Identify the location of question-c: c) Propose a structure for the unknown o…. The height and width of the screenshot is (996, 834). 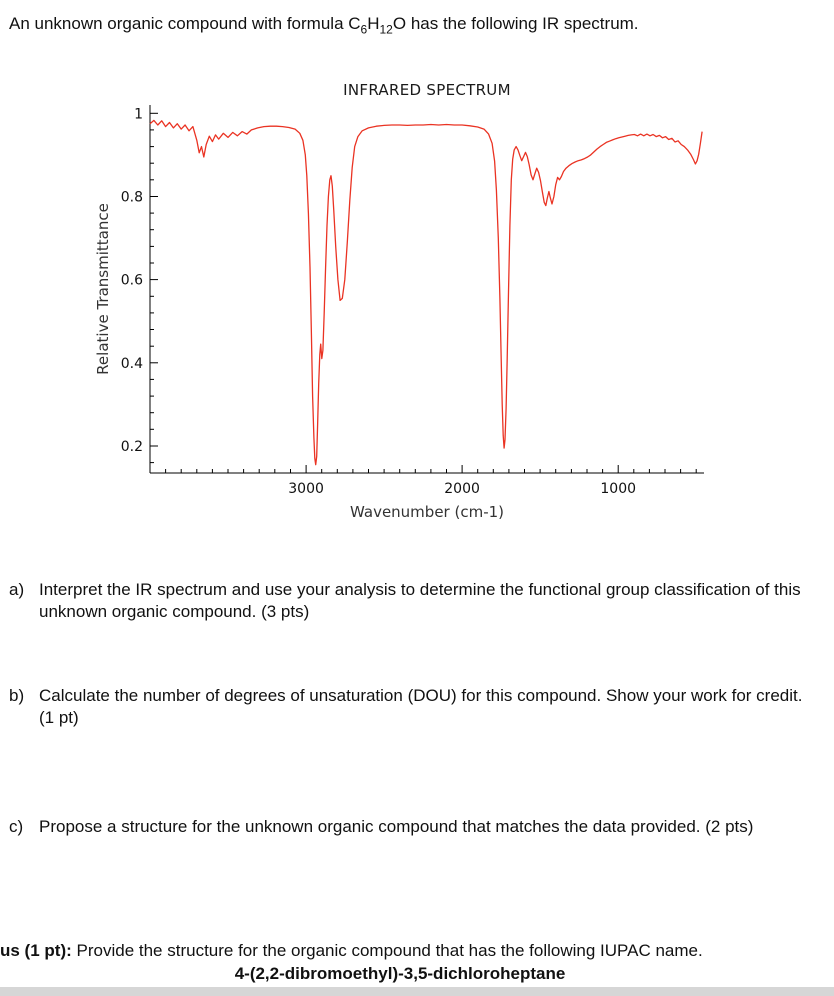
(417, 827).